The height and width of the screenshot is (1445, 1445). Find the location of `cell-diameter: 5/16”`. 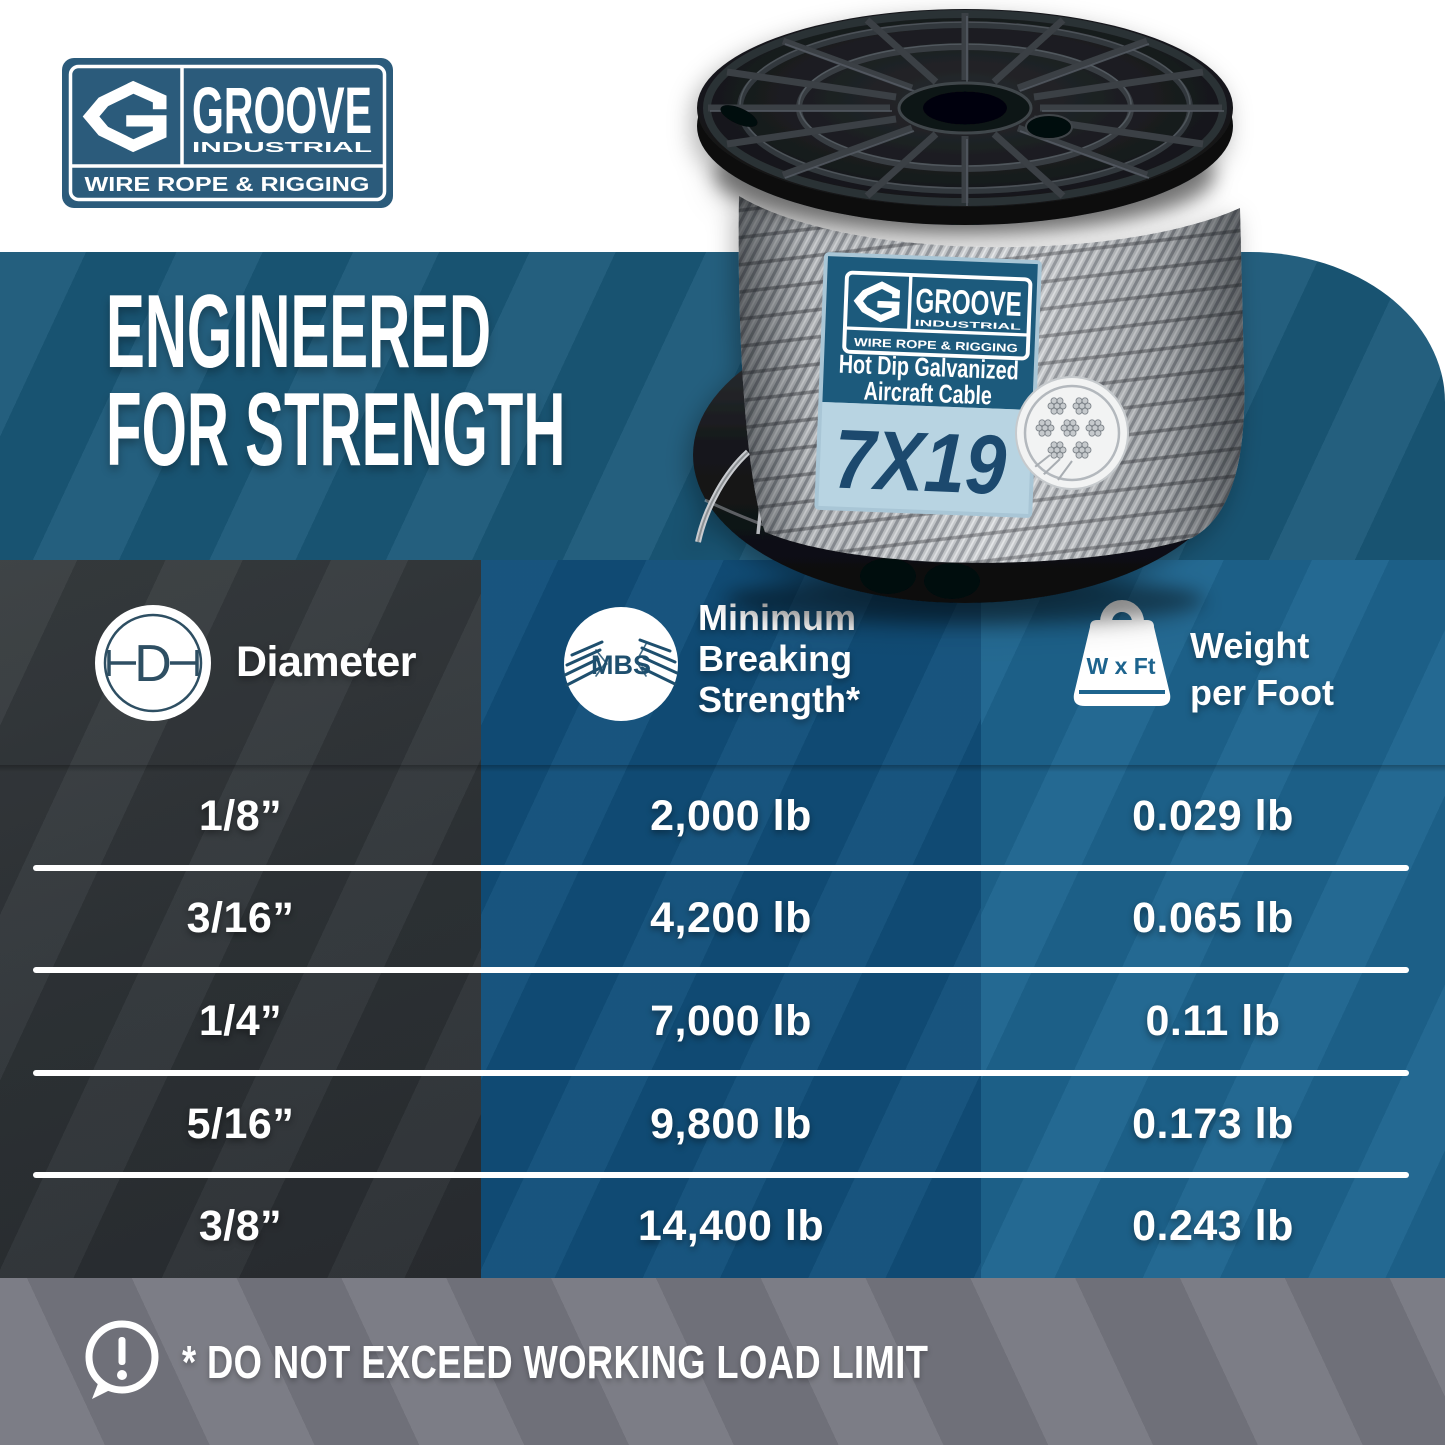

cell-diameter: 5/16” is located at coordinates (240, 1123).